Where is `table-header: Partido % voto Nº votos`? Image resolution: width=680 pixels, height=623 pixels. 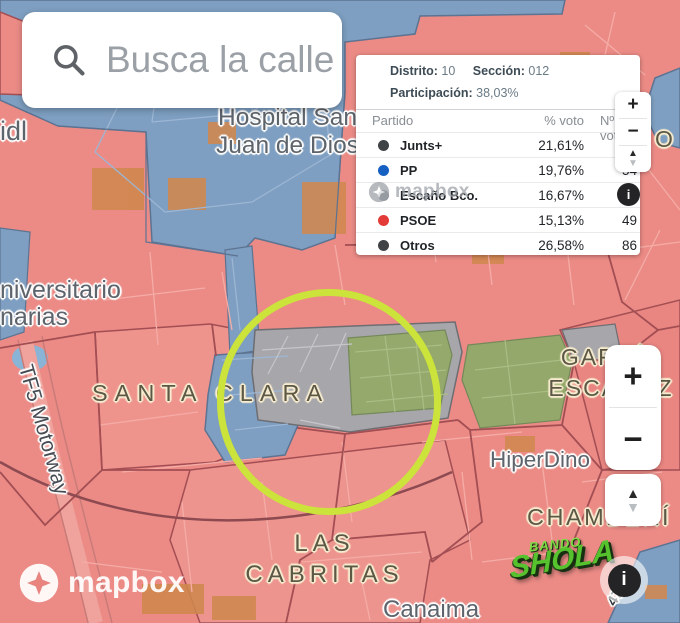 table-header: Partido % voto Nº votos is located at coordinates (498, 128).